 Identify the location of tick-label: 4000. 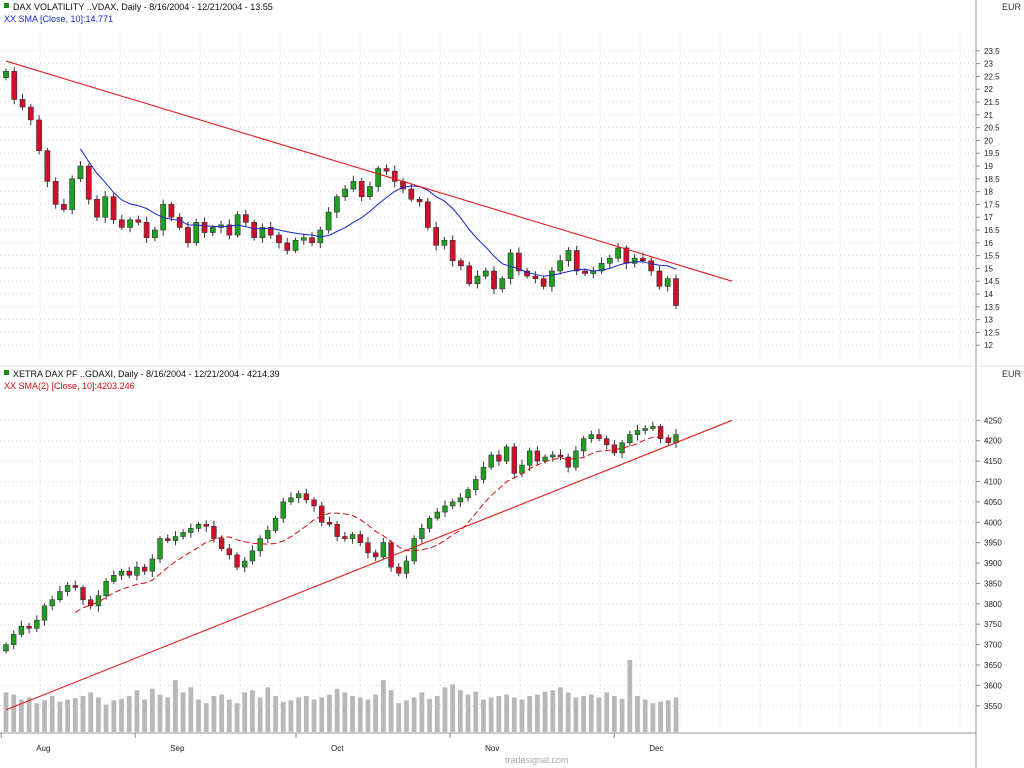
(993, 522).